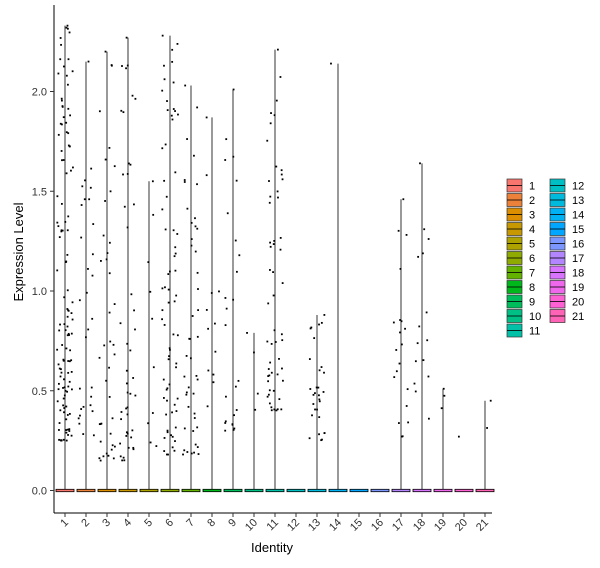 The image size is (600, 568). I want to click on legend-item-4: 4, so click(520, 229).